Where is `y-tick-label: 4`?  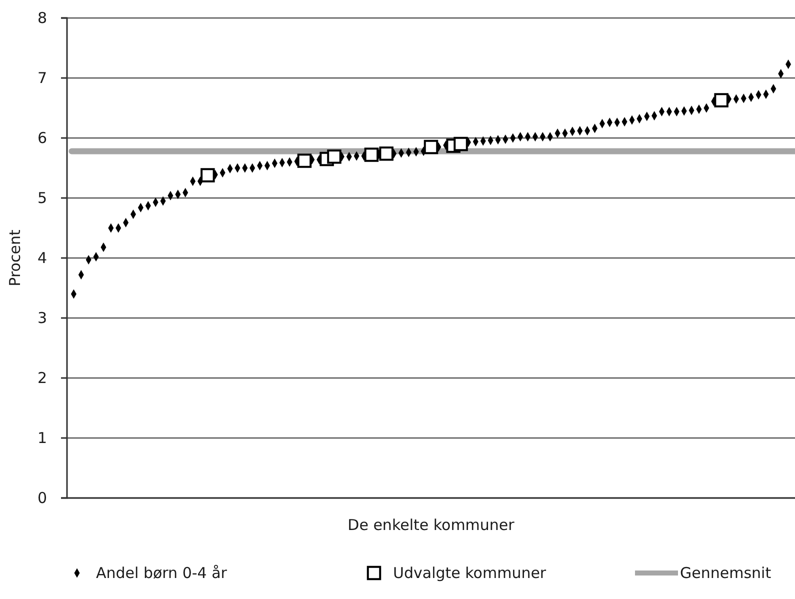
y-tick-label: 4 is located at coordinates (42, 257).